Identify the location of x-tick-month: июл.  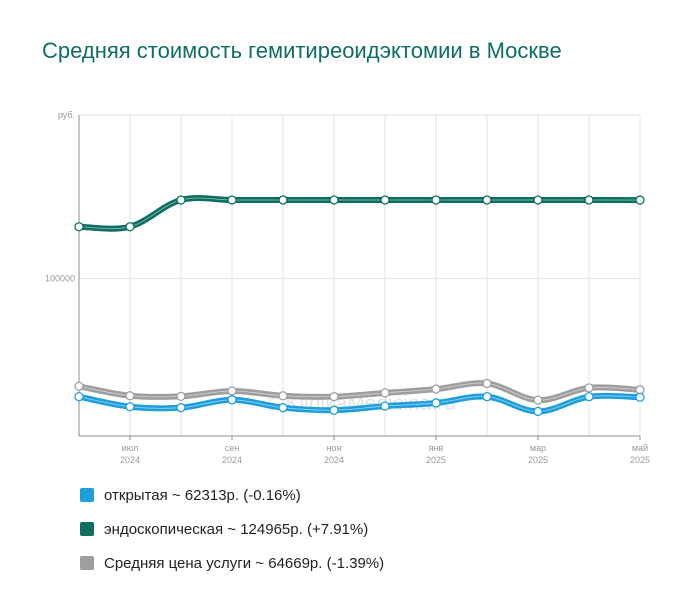
(130, 448).